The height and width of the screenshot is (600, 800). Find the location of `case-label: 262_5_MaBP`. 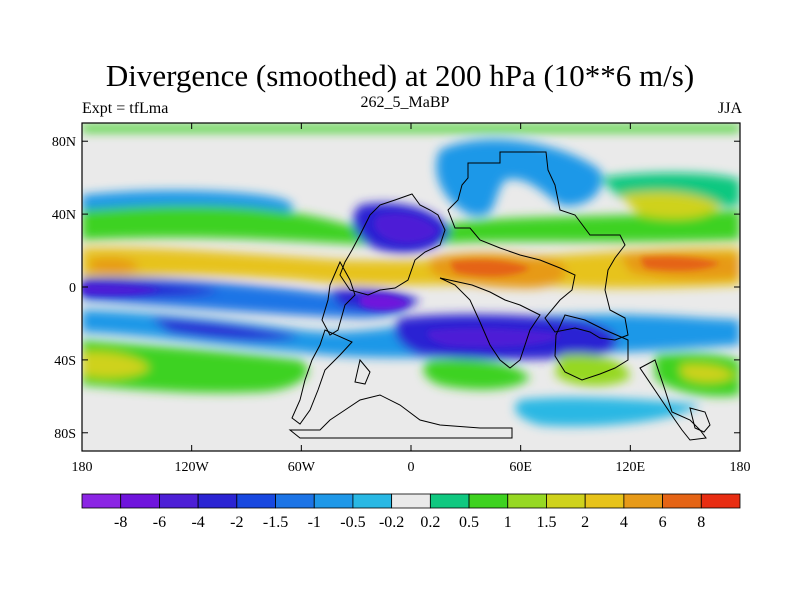

case-label: 262_5_MaBP is located at coordinates (405, 102).